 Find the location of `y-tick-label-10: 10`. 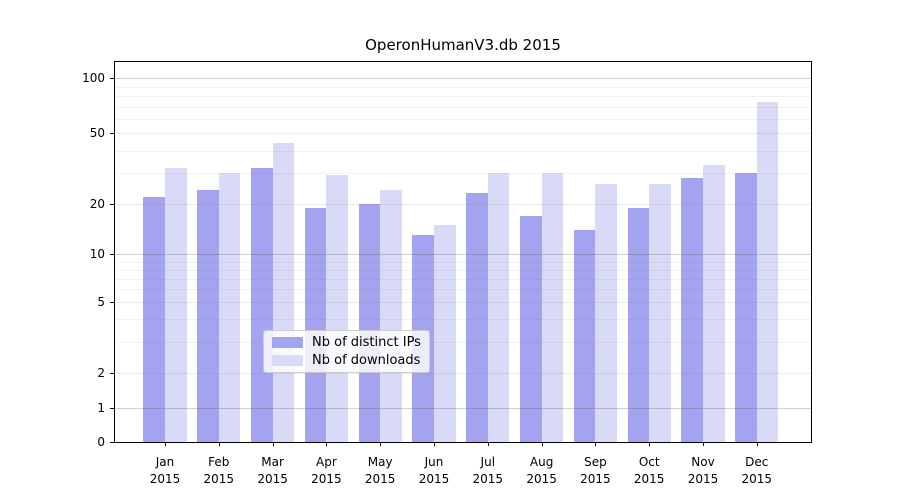

y-tick-label-10: 10 is located at coordinates (97, 254).